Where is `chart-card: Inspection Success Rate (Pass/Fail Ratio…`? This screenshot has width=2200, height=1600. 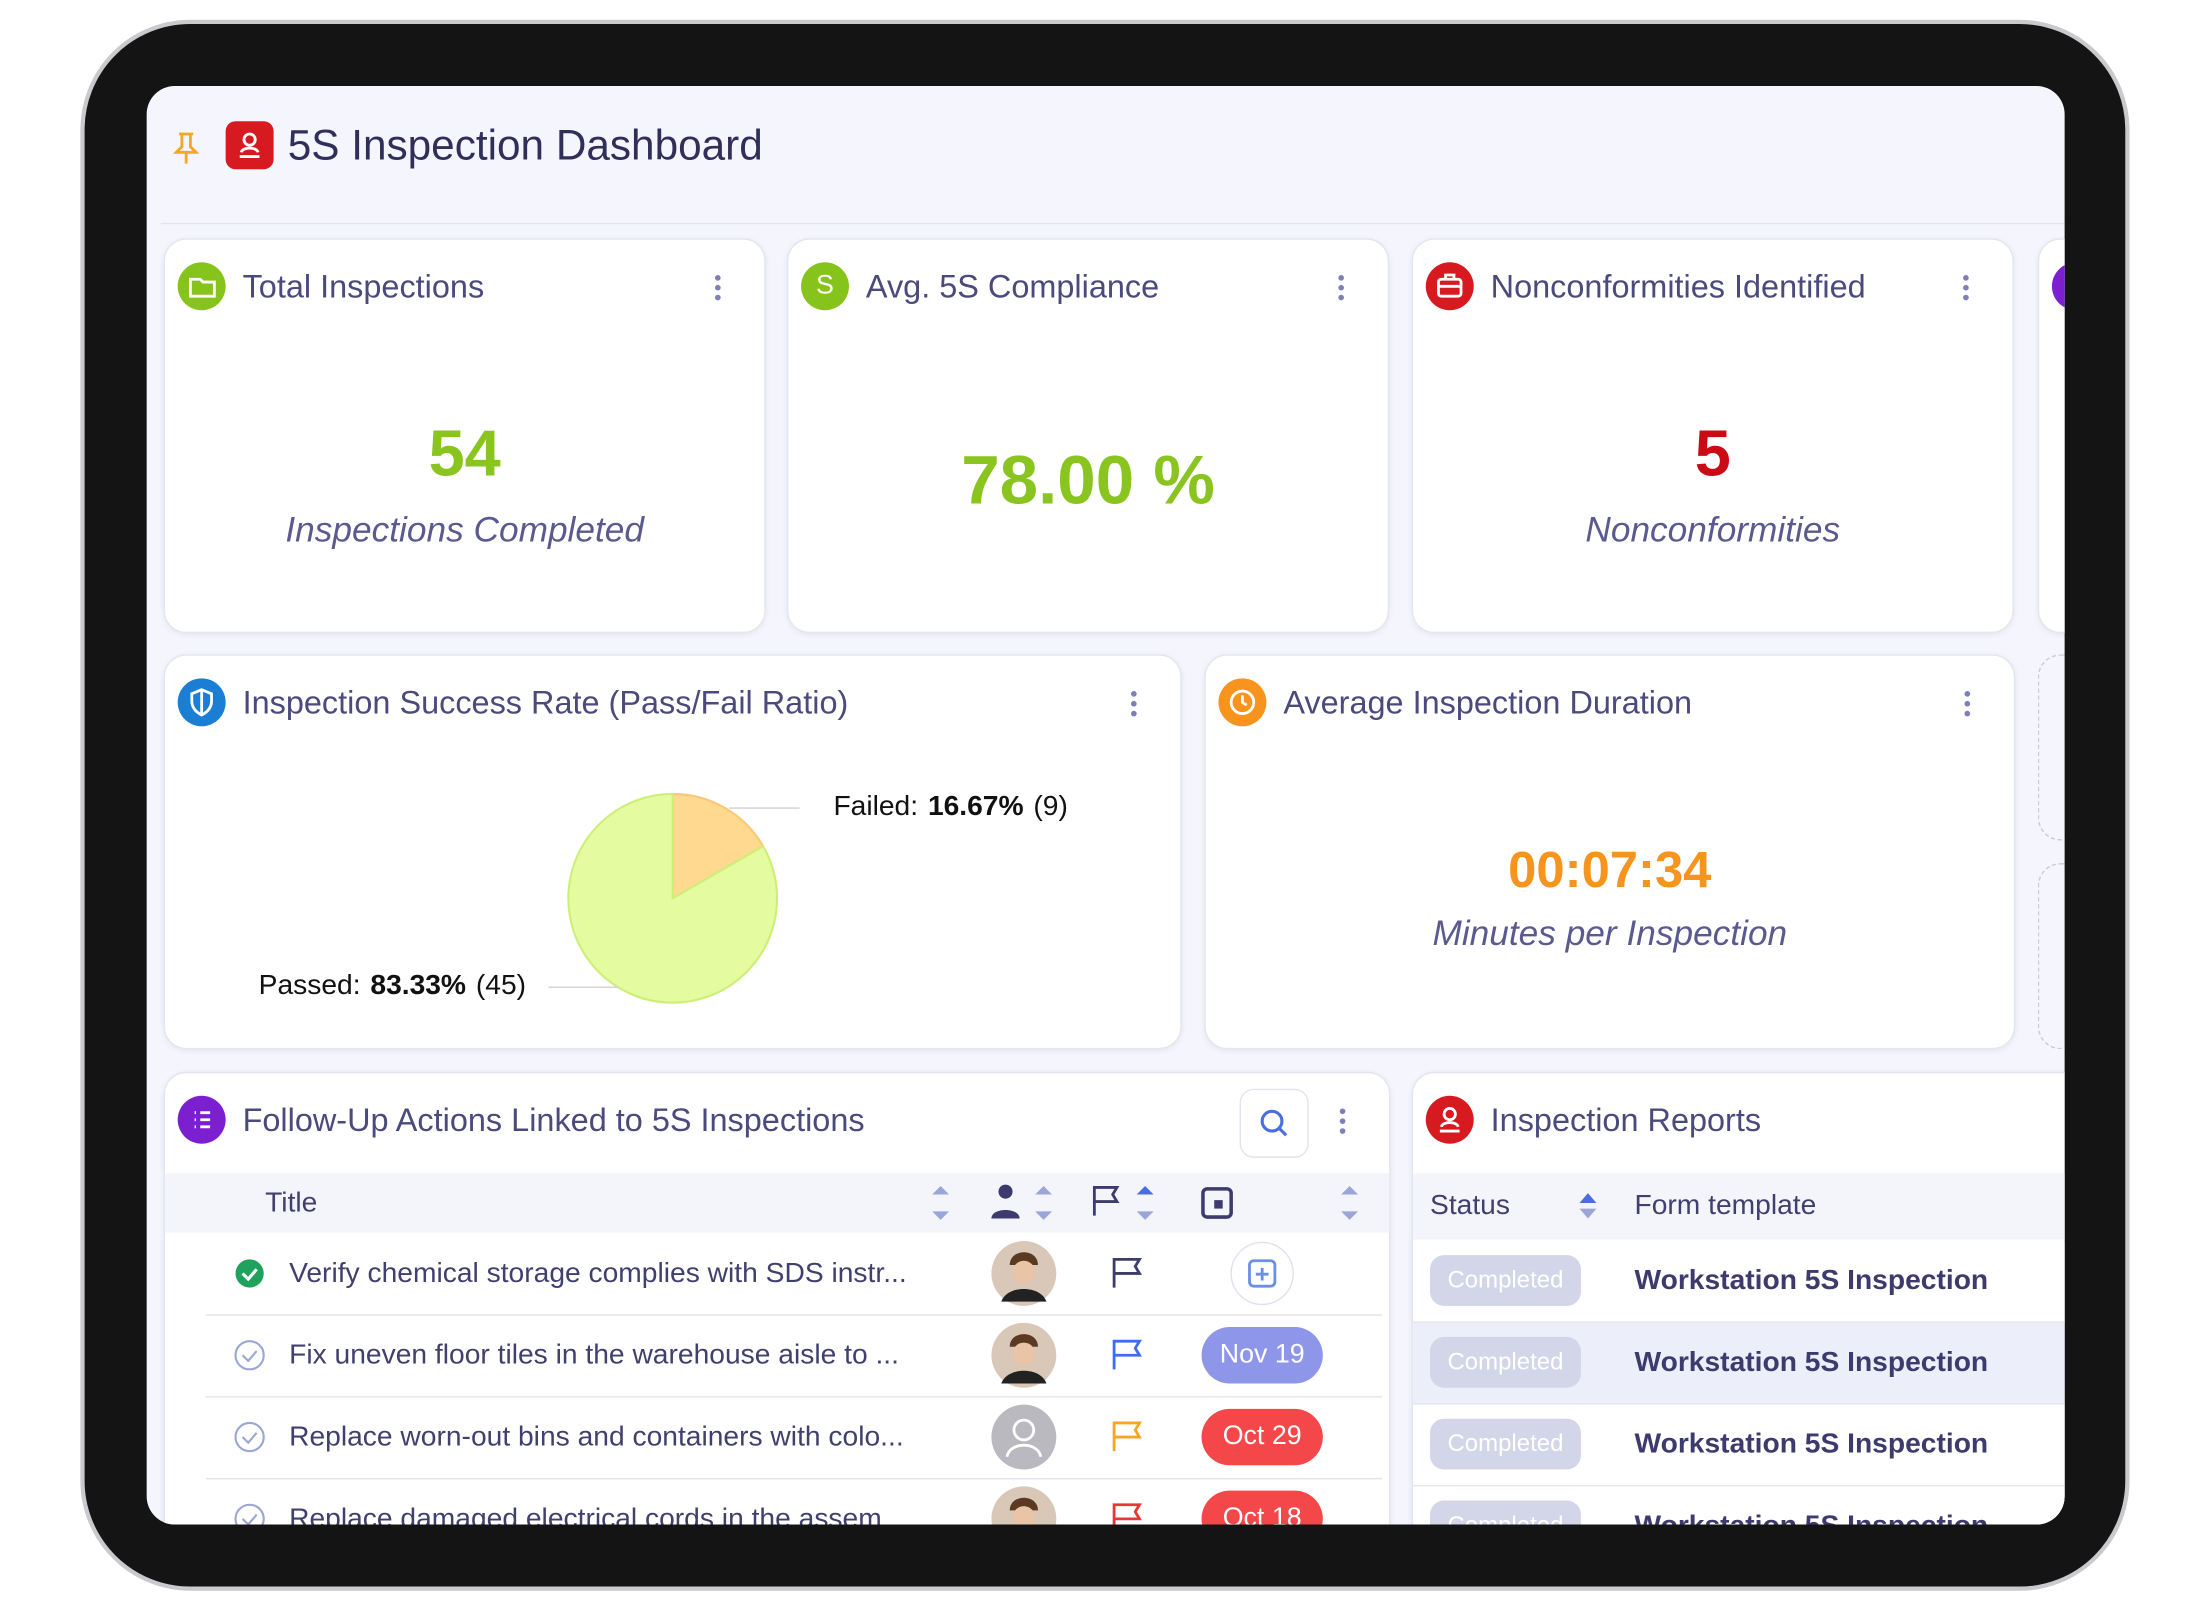
chart-card: Inspection Success Rate (Pass/Fail Ratio… is located at coordinates (672, 852).